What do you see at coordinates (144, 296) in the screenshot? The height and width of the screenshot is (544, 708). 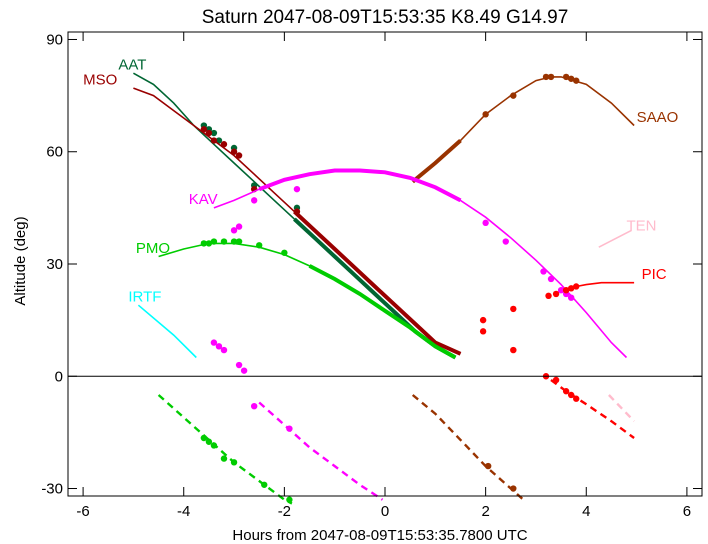 I see `irtf-series-label: IRTF` at bounding box center [144, 296].